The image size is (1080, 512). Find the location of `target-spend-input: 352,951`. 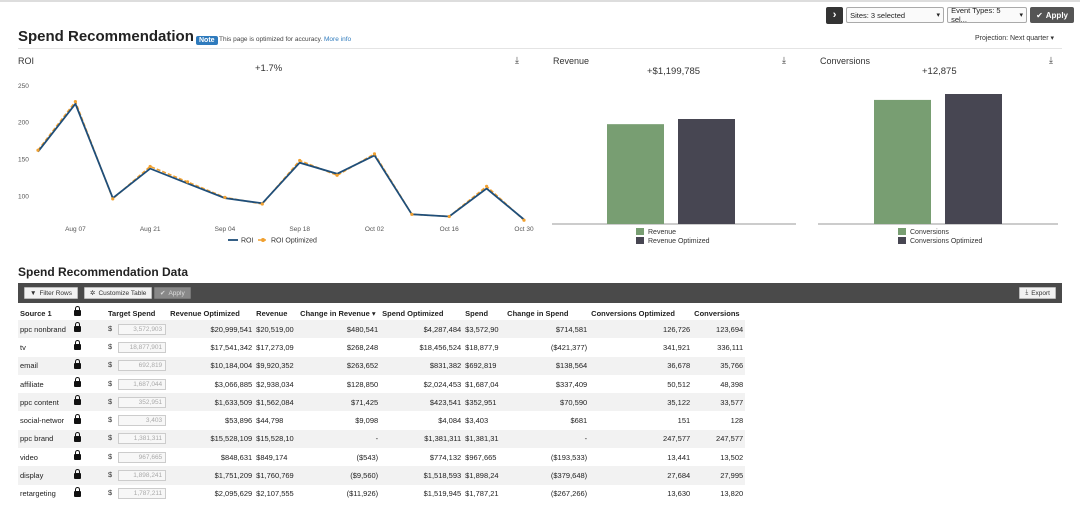

target-spend-input: 352,951 is located at coordinates (142, 402).